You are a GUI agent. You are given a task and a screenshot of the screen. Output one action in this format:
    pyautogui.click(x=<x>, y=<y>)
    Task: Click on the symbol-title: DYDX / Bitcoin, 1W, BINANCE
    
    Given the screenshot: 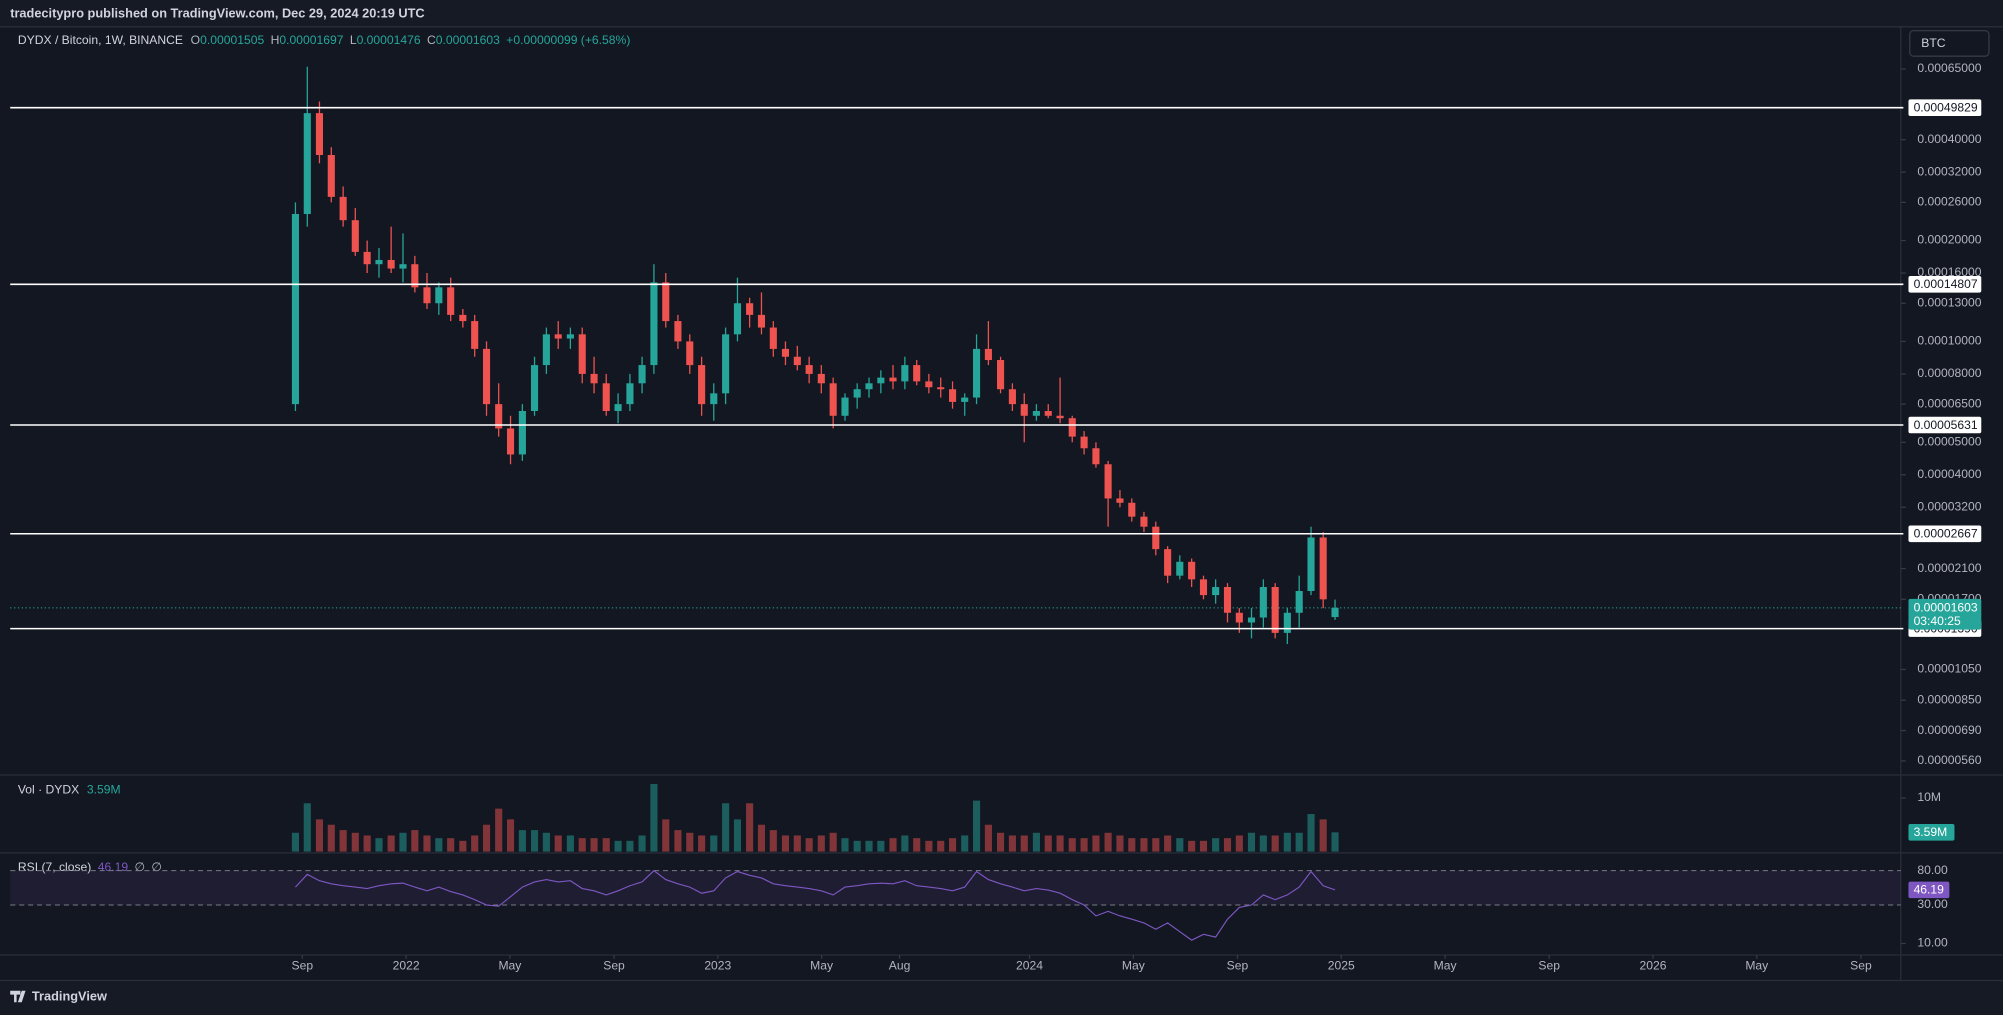 What is the action you would take?
    pyautogui.click(x=100, y=40)
    